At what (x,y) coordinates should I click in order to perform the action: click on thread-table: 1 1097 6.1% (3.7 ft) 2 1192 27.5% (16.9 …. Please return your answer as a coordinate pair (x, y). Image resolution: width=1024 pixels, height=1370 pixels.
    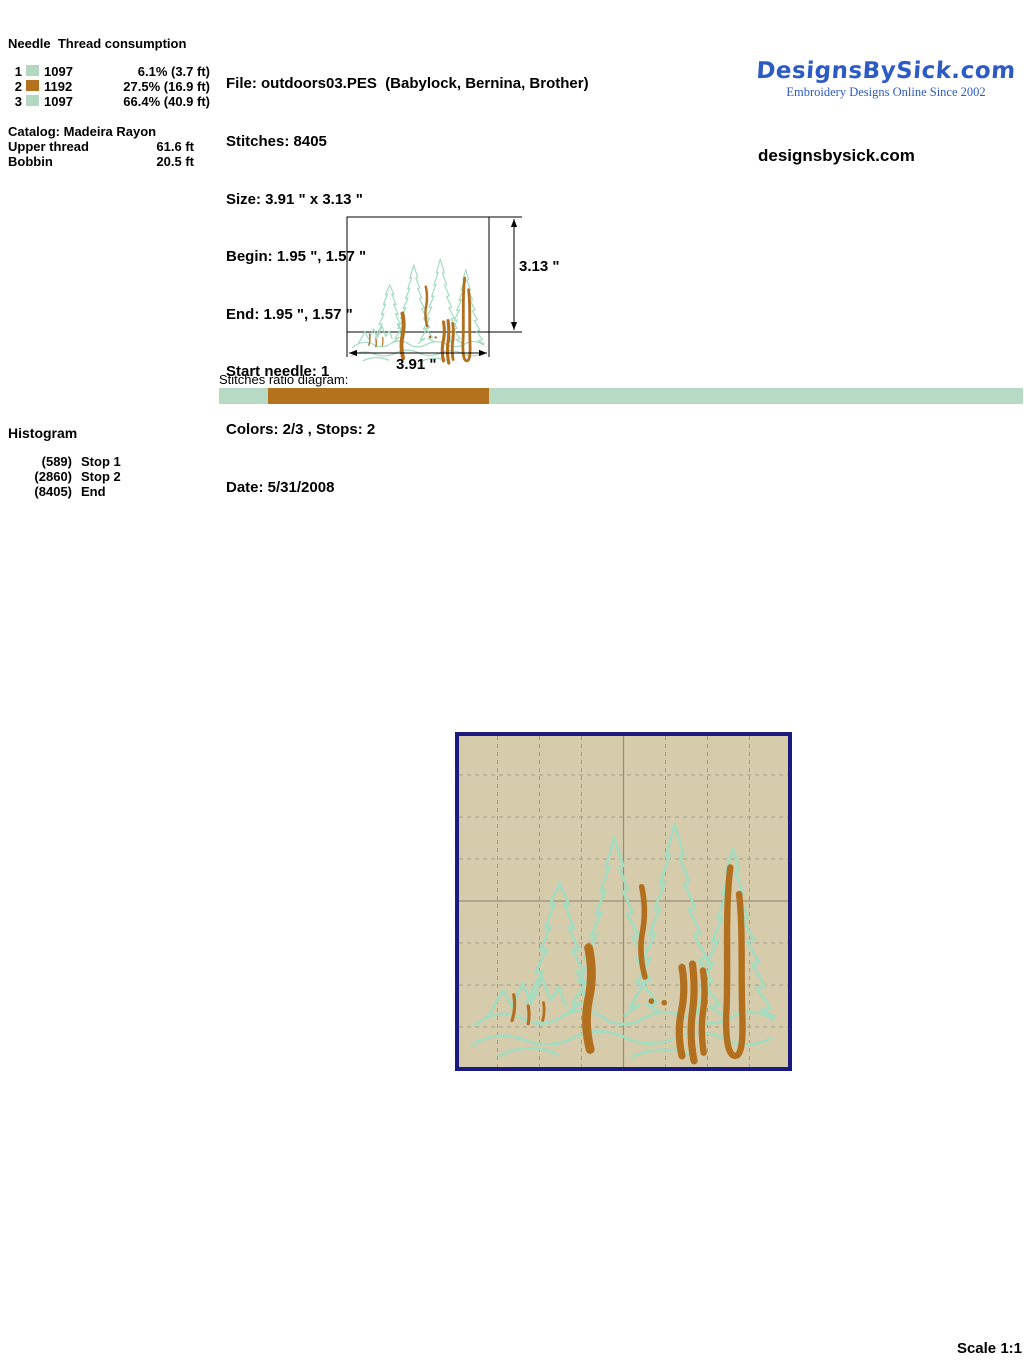
    Looking at the image, I should click on (109, 86).